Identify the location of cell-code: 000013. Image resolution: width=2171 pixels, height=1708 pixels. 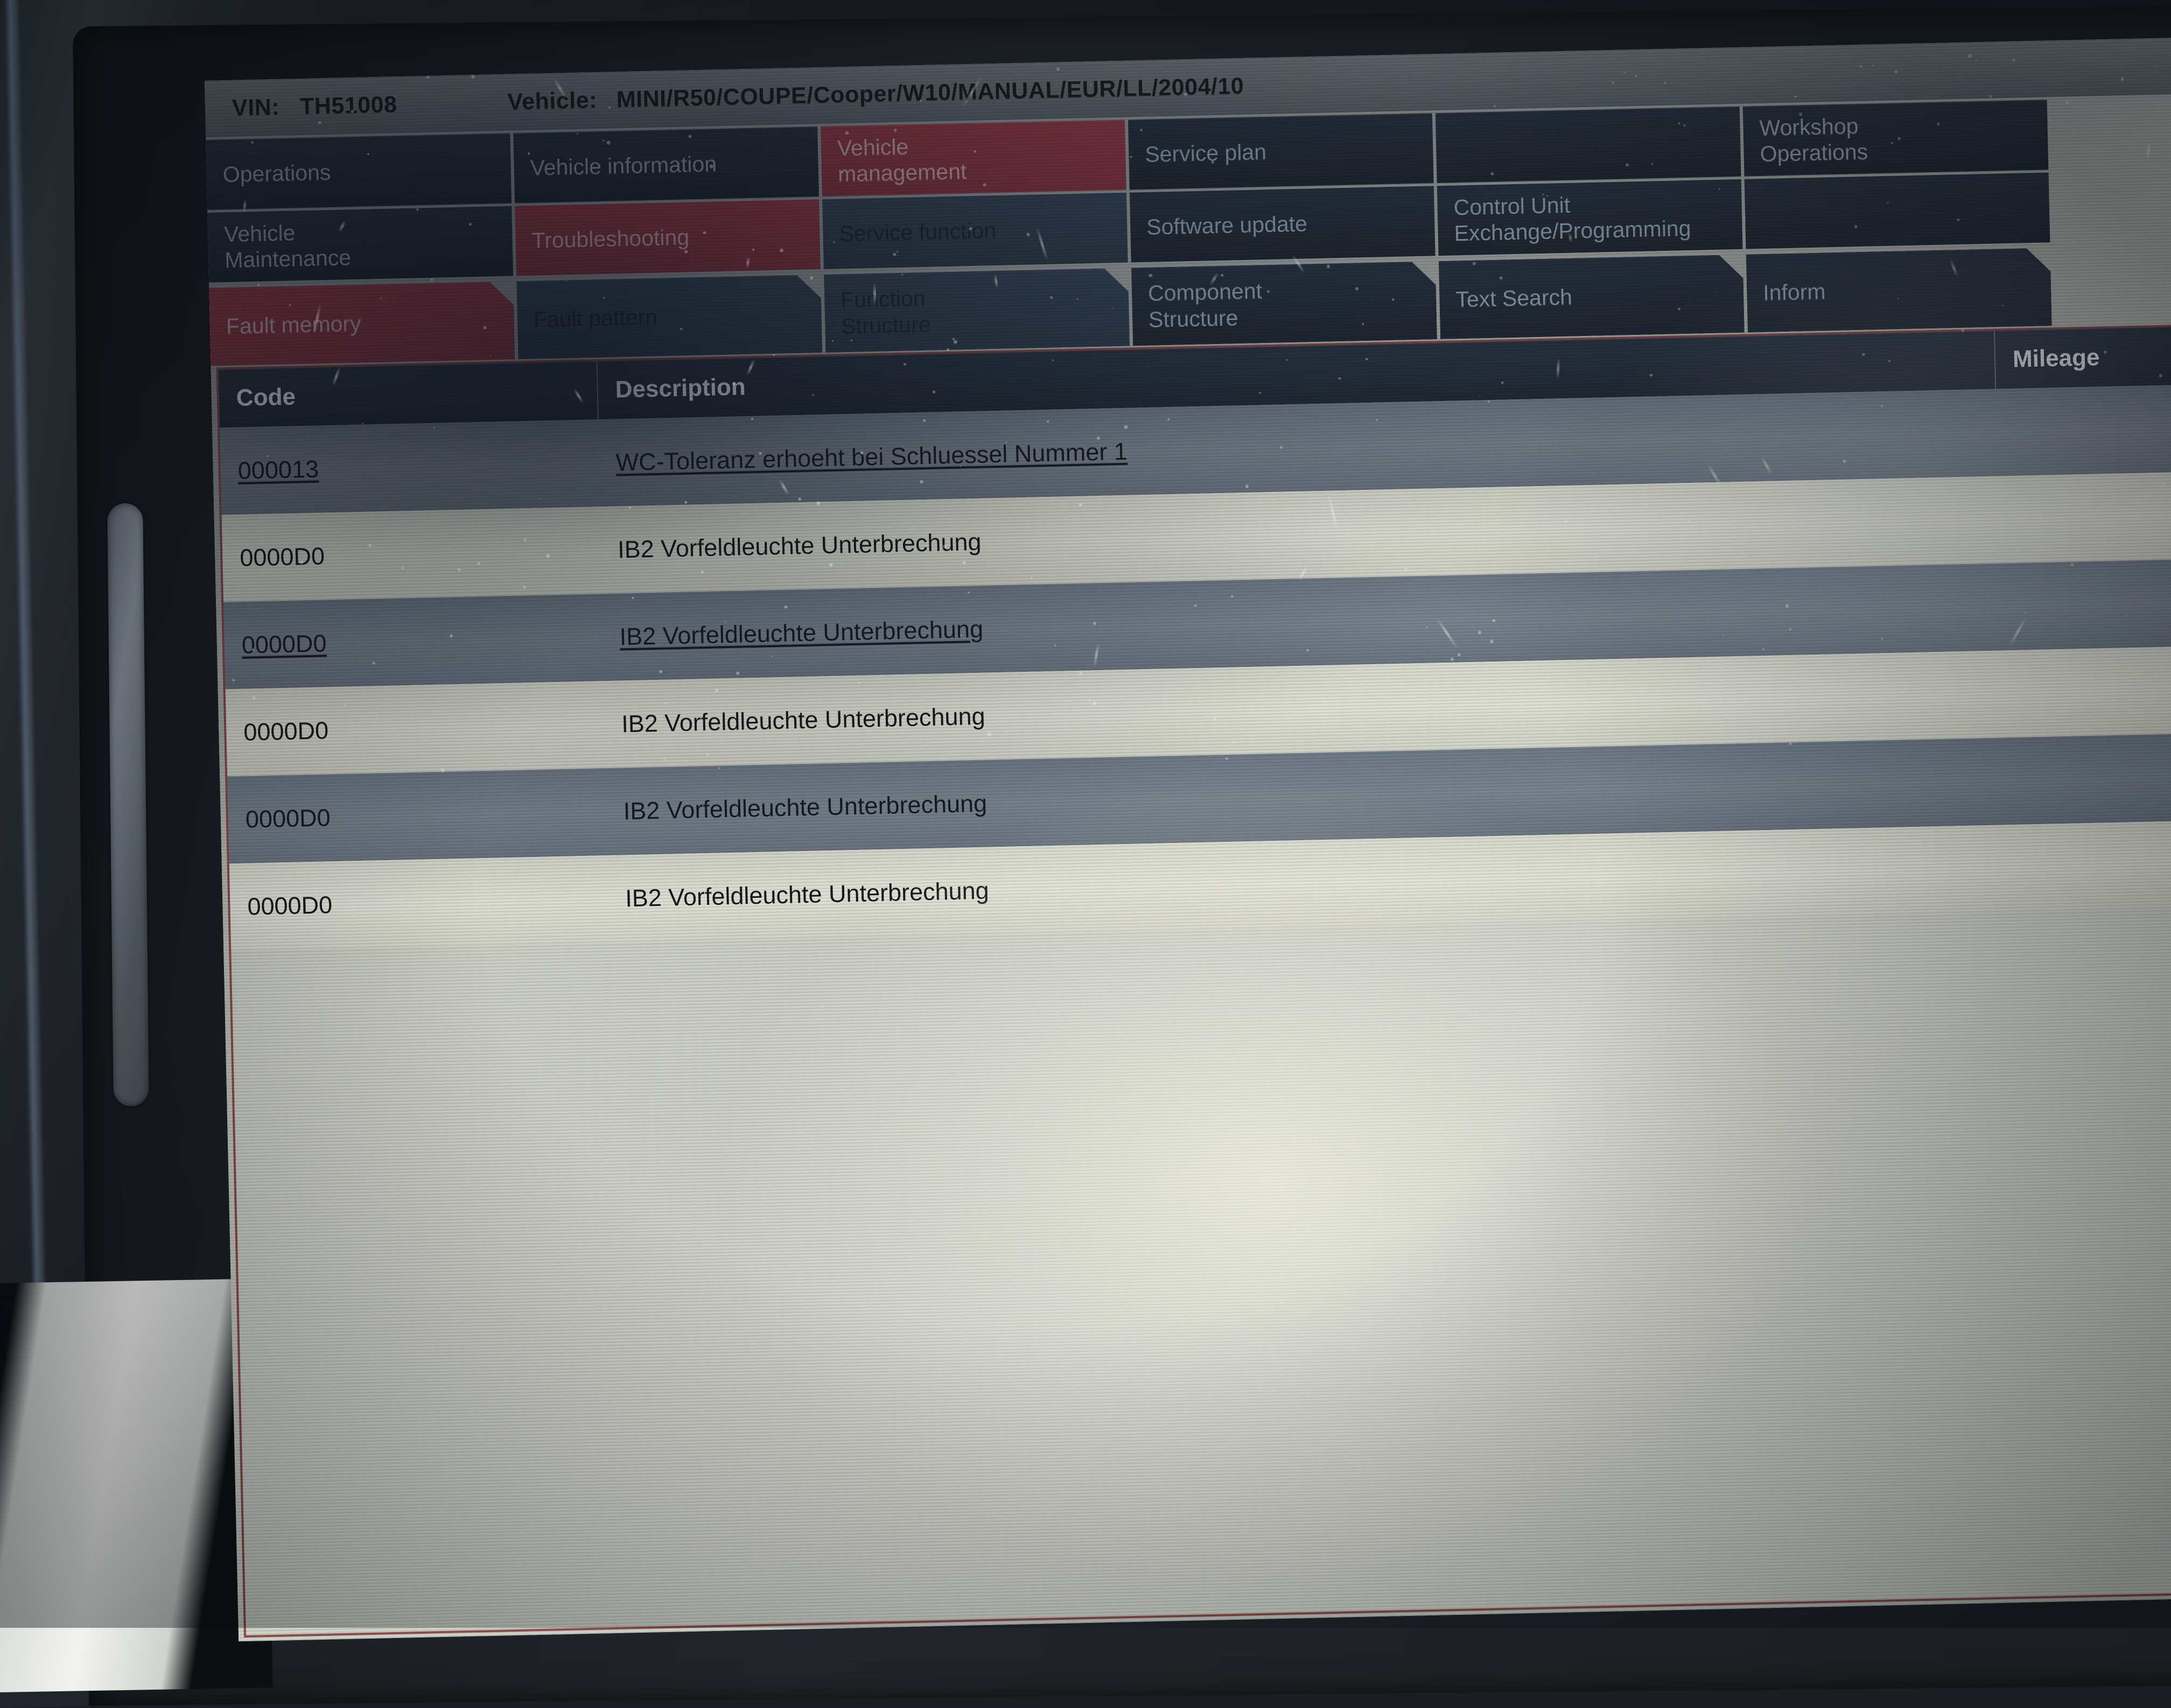
(410, 467).